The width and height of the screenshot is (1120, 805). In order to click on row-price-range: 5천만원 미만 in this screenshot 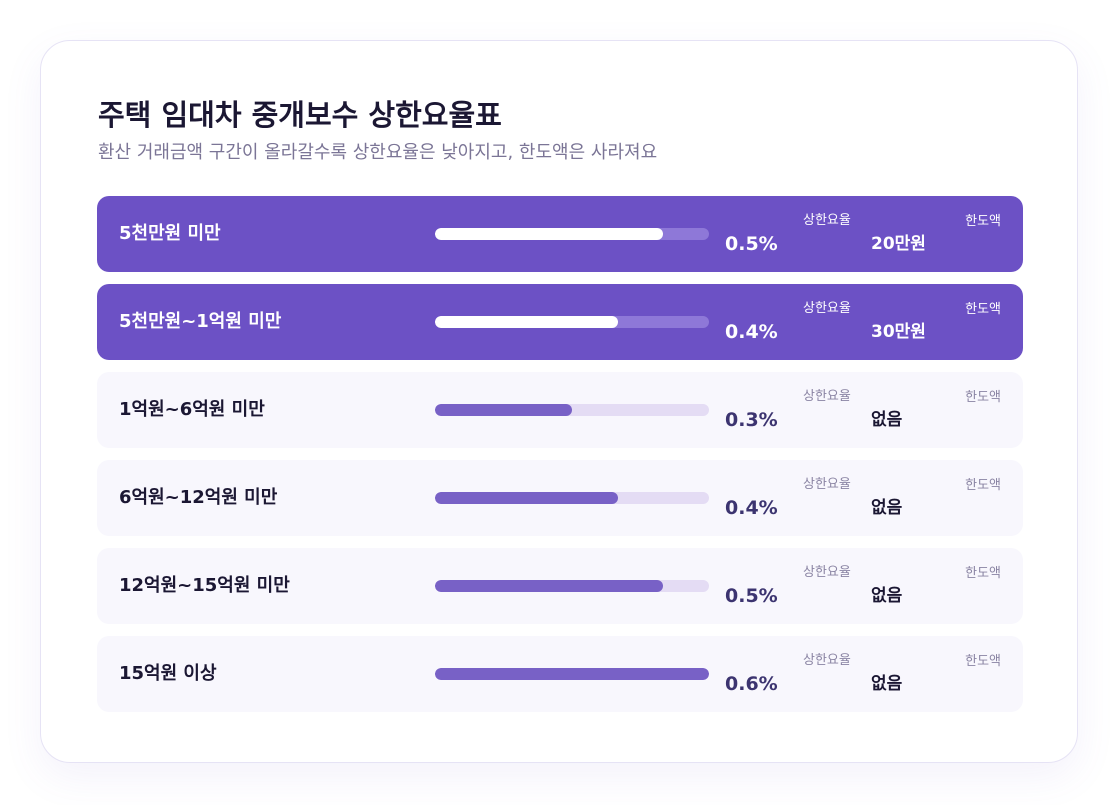, I will do `click(170, 233)`.